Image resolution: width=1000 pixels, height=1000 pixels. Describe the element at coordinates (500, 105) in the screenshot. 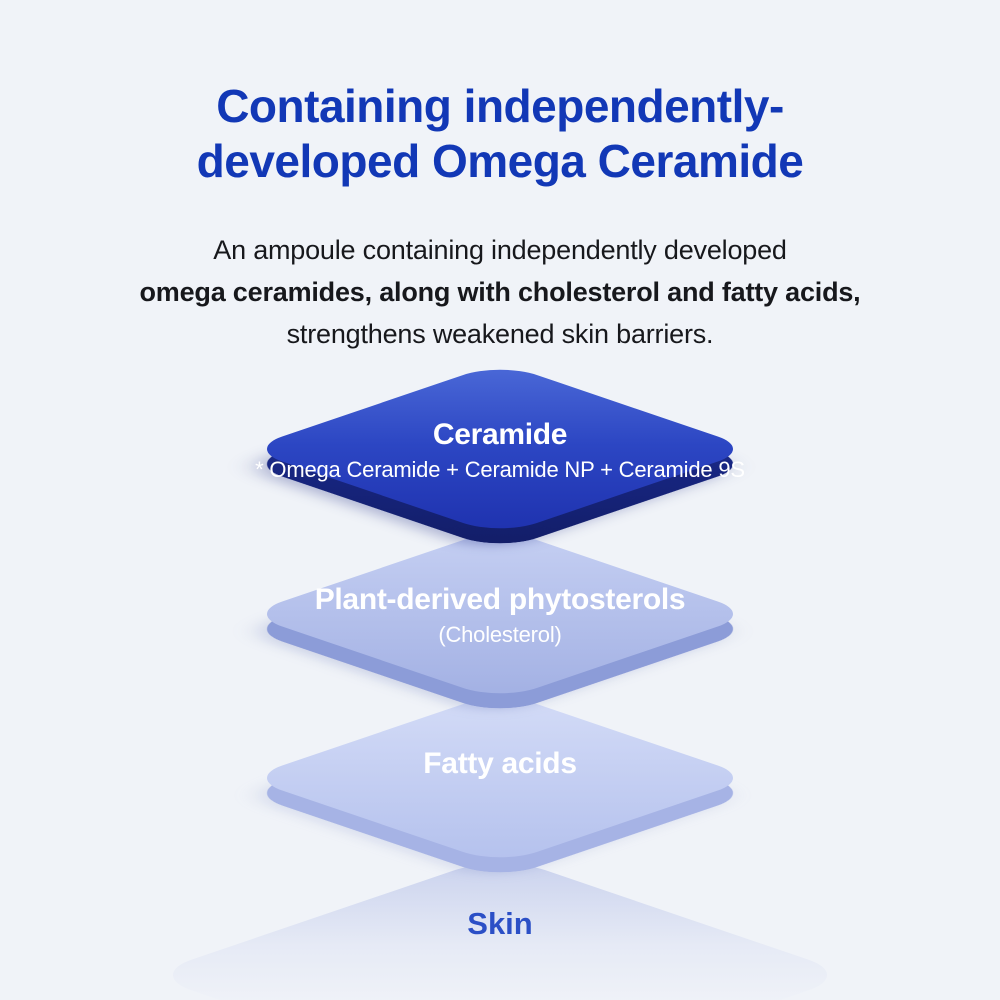

I see `page-title-line-1: Containing independently-` at that location.